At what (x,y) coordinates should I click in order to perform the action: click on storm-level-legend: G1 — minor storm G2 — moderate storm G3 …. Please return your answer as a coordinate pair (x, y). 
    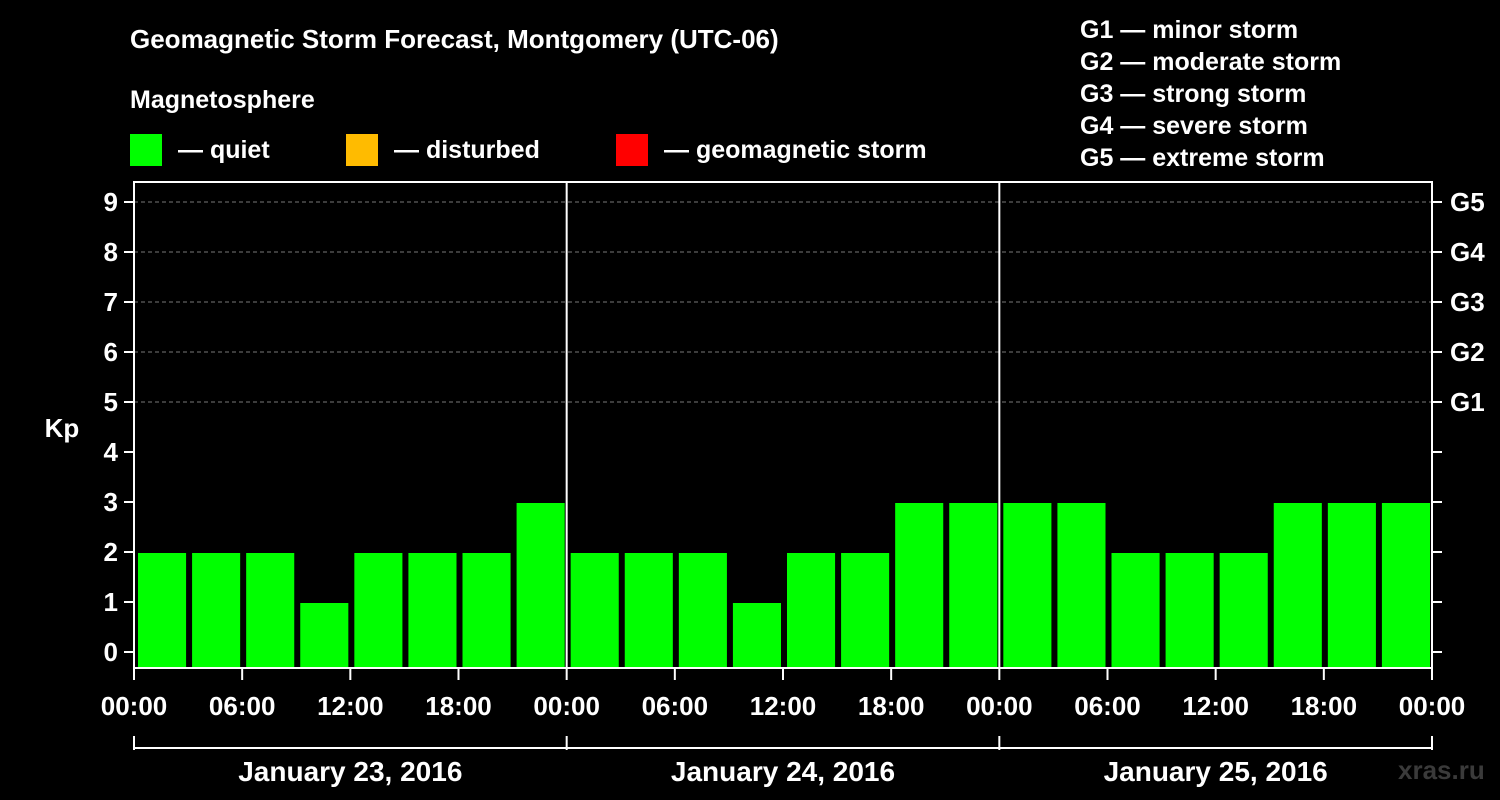
    Looking at the image, I should click on (1210, 94).